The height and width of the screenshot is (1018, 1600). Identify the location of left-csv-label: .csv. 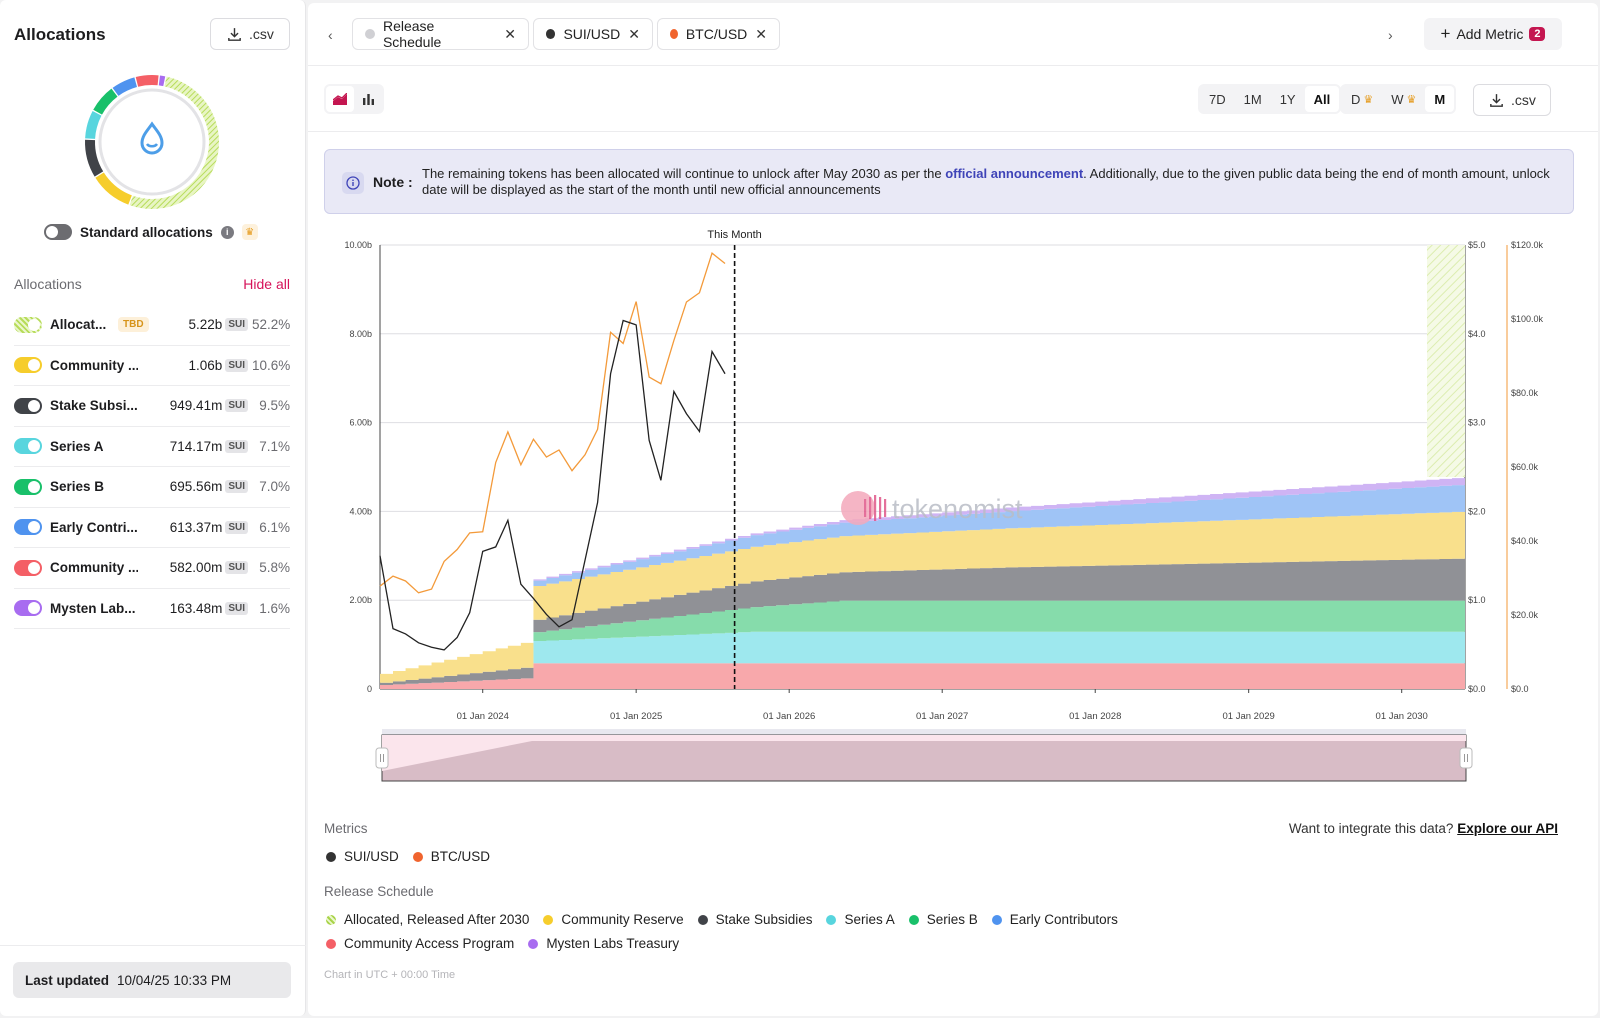
(261, 34).